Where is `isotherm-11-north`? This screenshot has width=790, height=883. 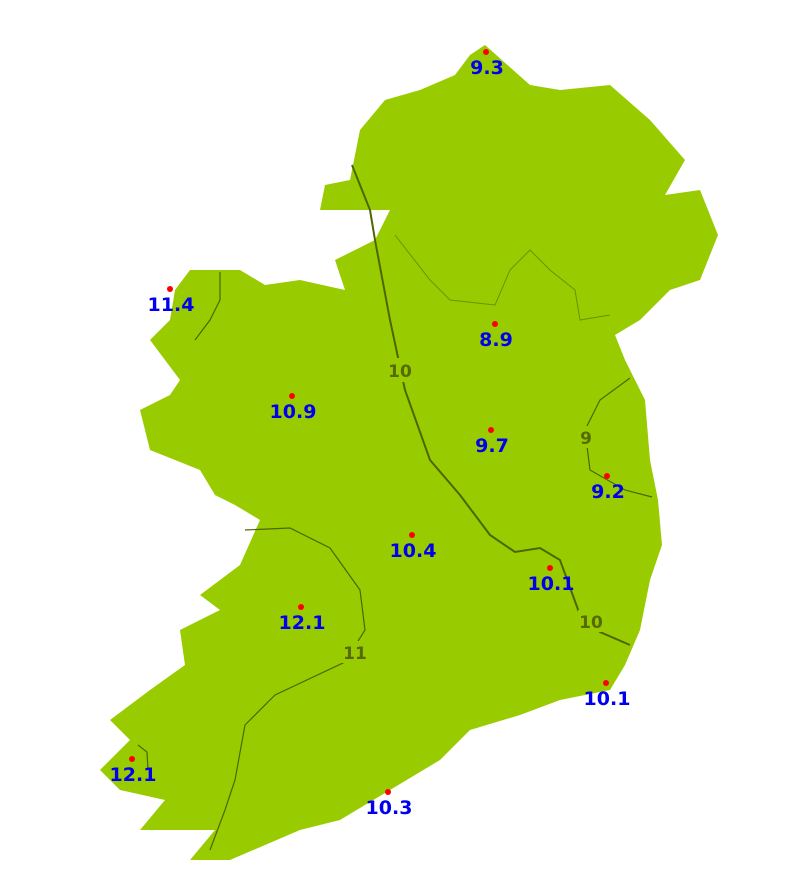 isotherm-11-north is located at coordinates (207, 306).